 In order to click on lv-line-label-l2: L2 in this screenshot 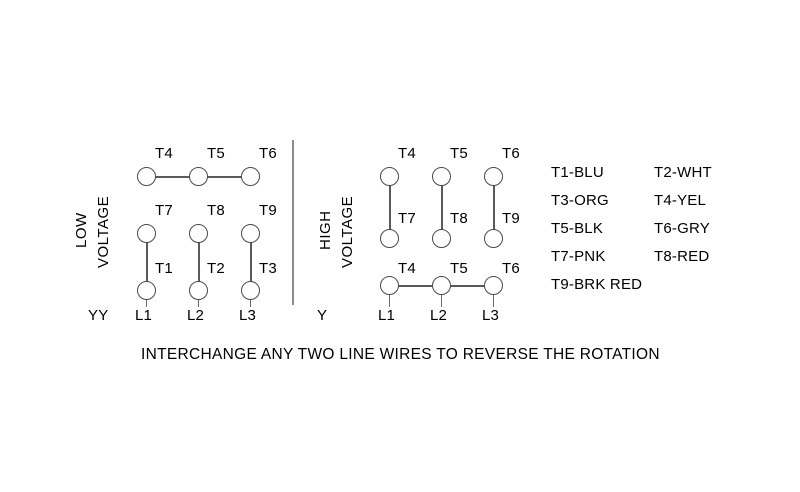, I will do `click(196, 315)`.